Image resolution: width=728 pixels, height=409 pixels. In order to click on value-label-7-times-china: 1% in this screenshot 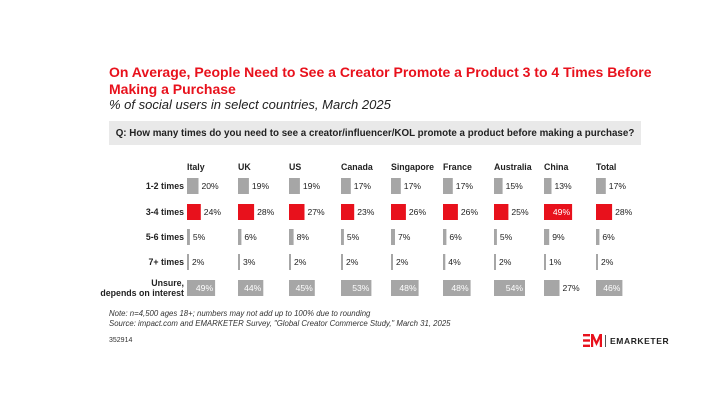, I will do `click(555, 262)`.